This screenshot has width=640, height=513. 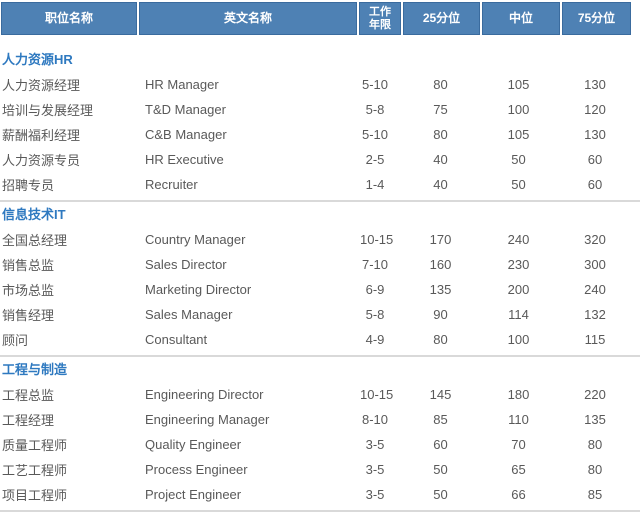 I want to click on cell-25th-percentile: 85, so click(x=440, y=419).